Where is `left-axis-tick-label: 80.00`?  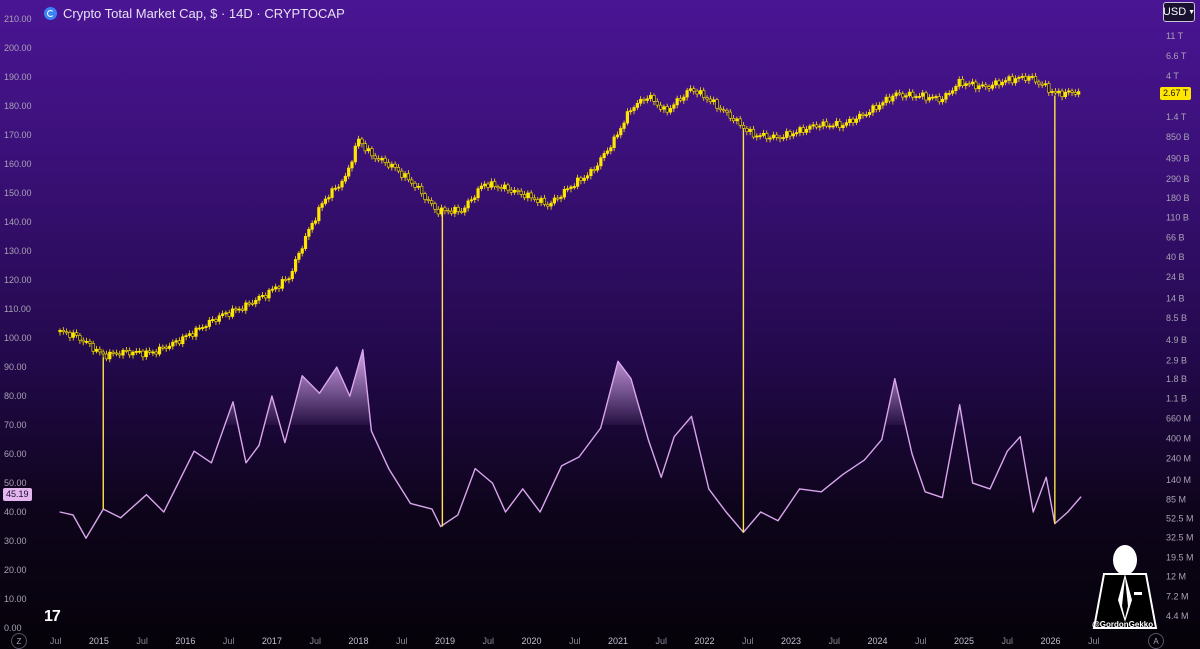
left-axis-tick-label: 80.00 is located at coordinates (15, 396).